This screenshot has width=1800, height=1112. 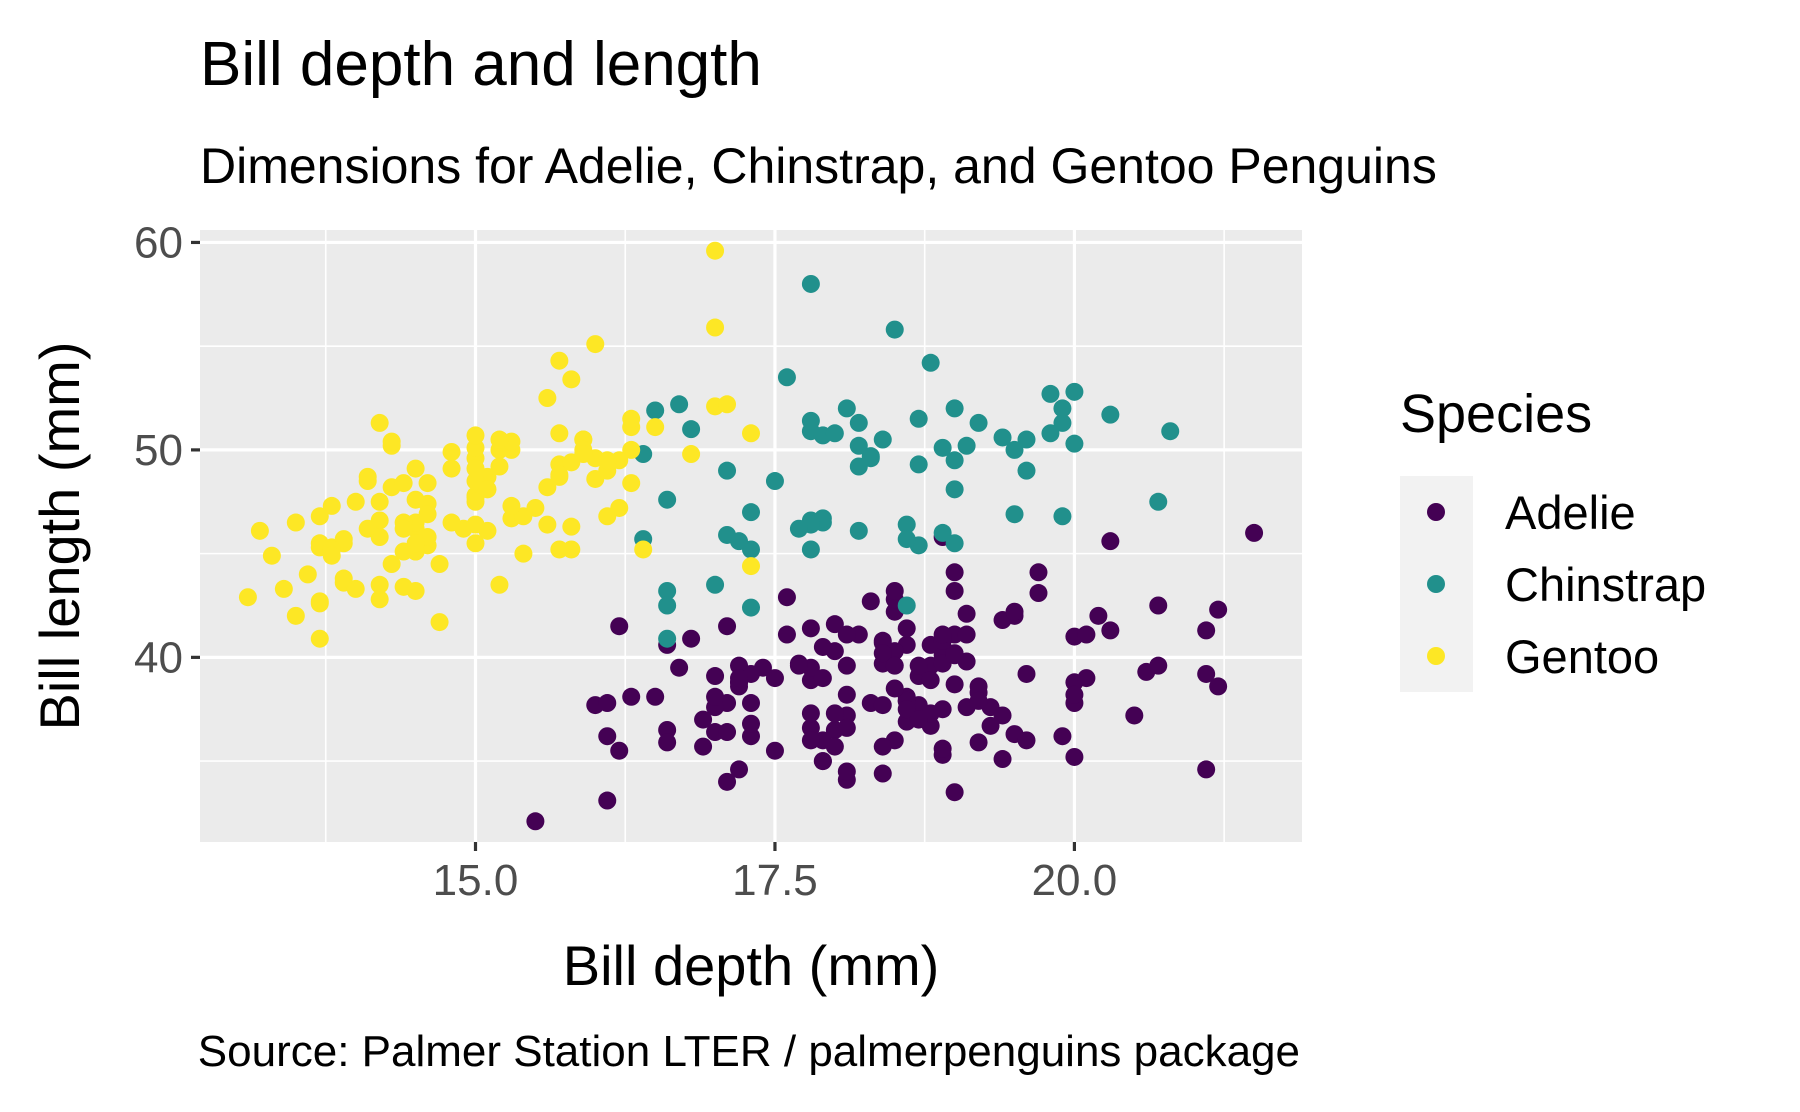 What do you see at coordinates (1570, 512) in the screenshot?
I see `legend-label-adelie: Adelie` at bounding box center [1570, 512].